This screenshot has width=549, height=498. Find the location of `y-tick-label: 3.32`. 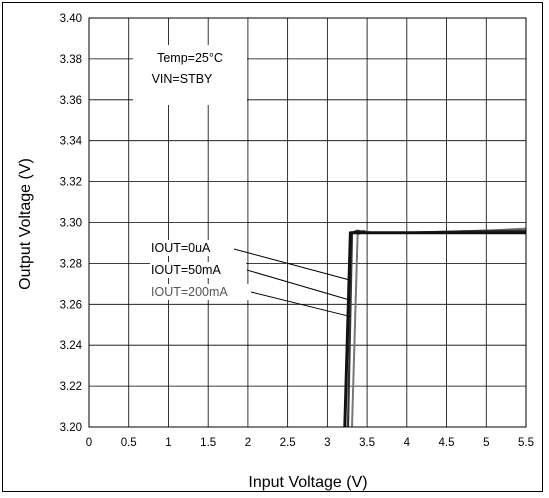

y-tick-label: 3.32 is located at coordinates (71, 183).